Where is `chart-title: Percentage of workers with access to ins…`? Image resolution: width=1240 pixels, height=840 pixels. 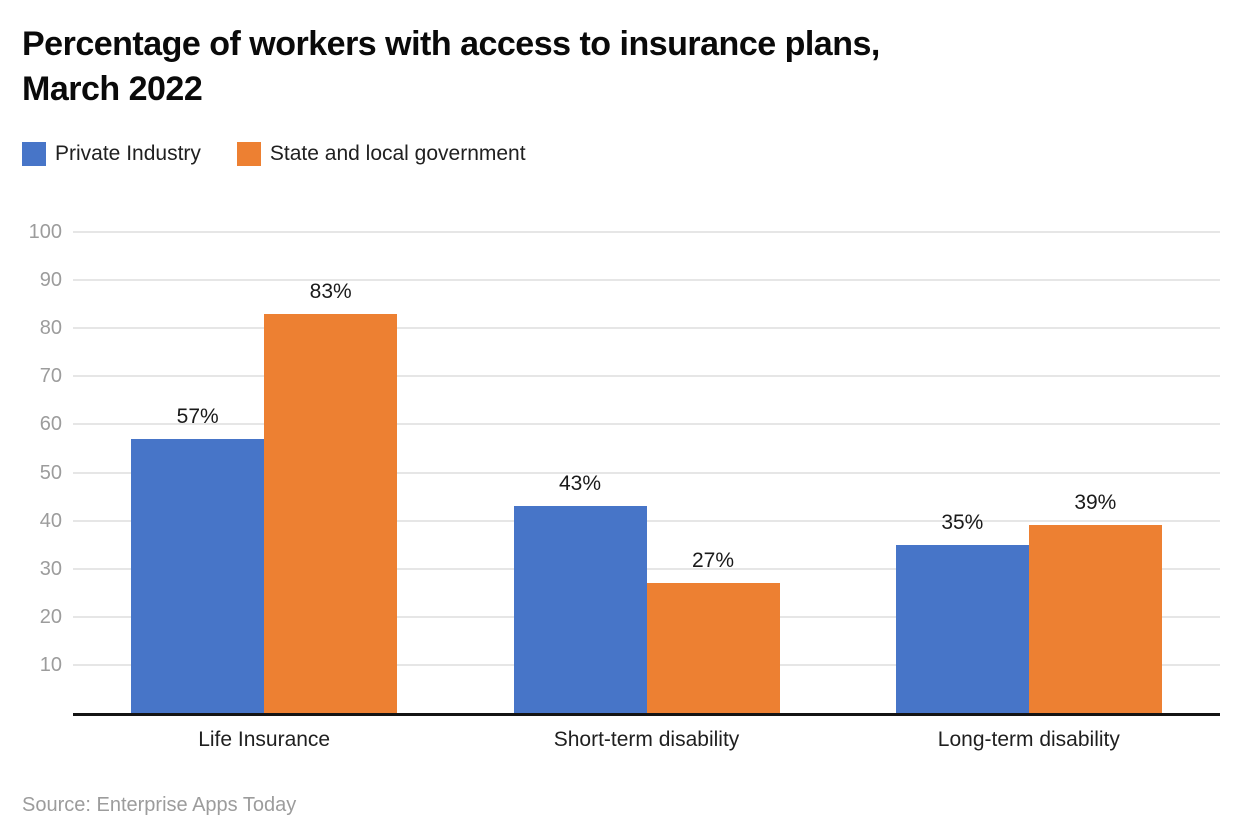
chart-title: Percentage of workers with access to ins… is located at coordinates (617, 67).